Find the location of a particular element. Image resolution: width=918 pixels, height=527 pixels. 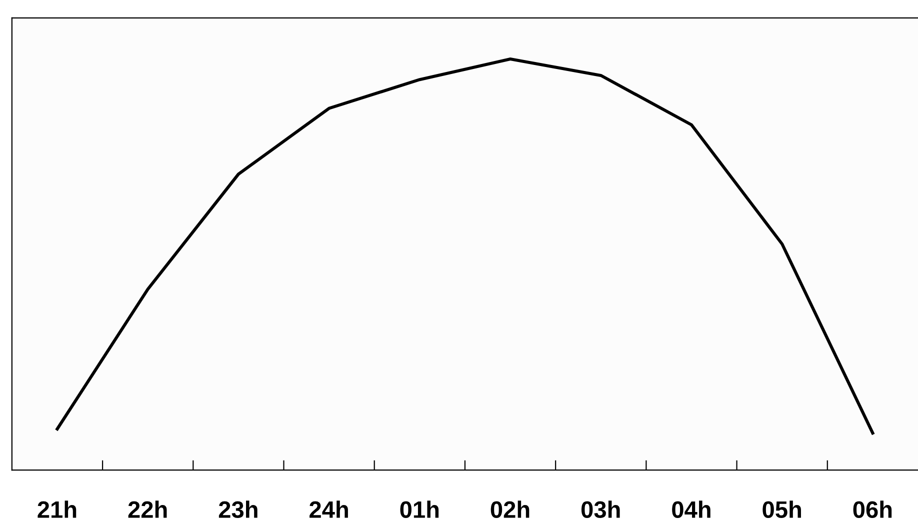

x-tick-label: 03h is located at coordinates (600, 509).